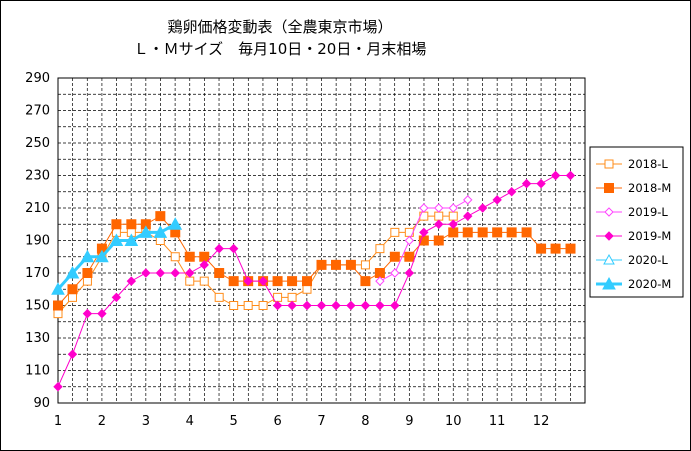 This screenshot has width=691, height=451. What do you see at coordinates (37, 241) in the screenshot?
I see `y-tick-label: 190` at bounding box center [37, 241].